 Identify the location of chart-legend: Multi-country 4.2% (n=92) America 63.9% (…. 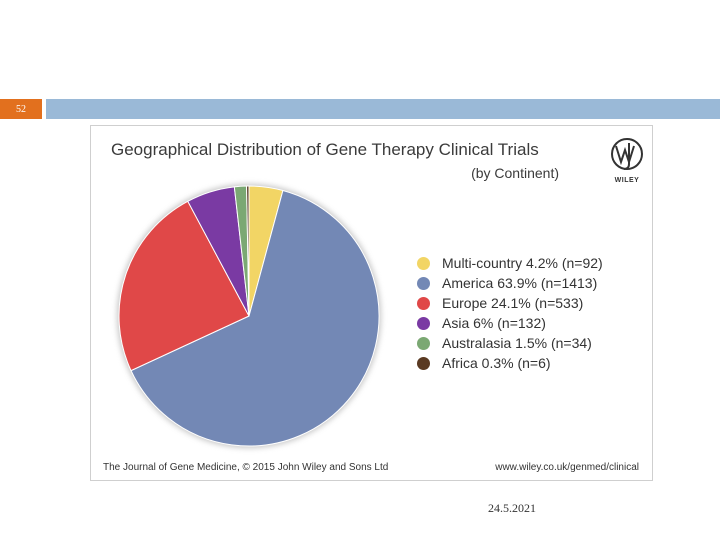
(510, 313).